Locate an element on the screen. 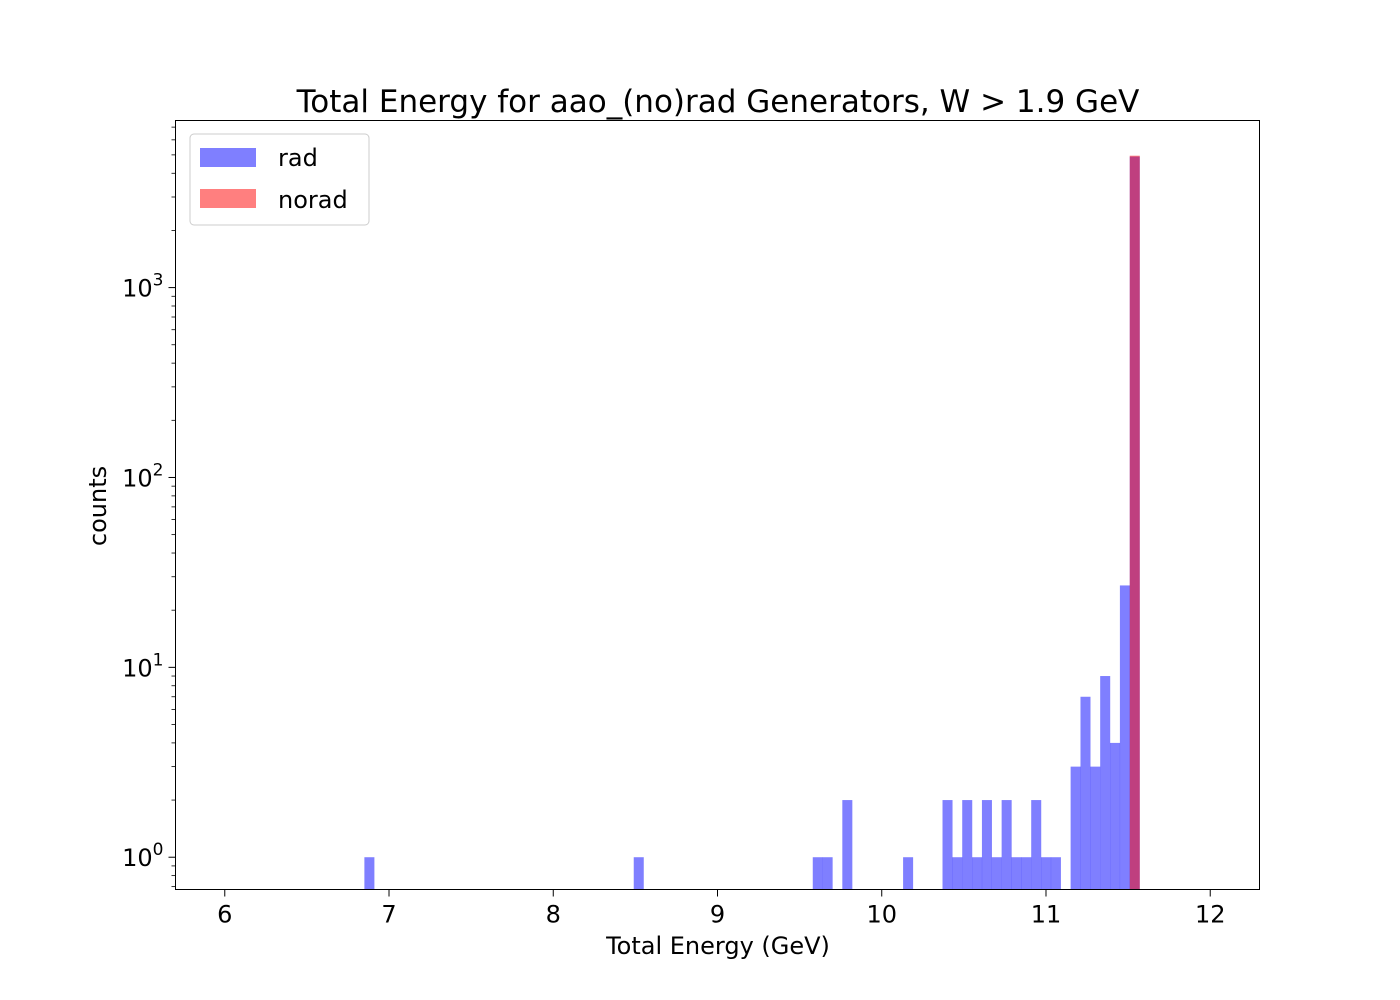 The width and height of the screenshot is (1400, 1000). x-tick-label: 12 is located at coordinates (1210, 915).